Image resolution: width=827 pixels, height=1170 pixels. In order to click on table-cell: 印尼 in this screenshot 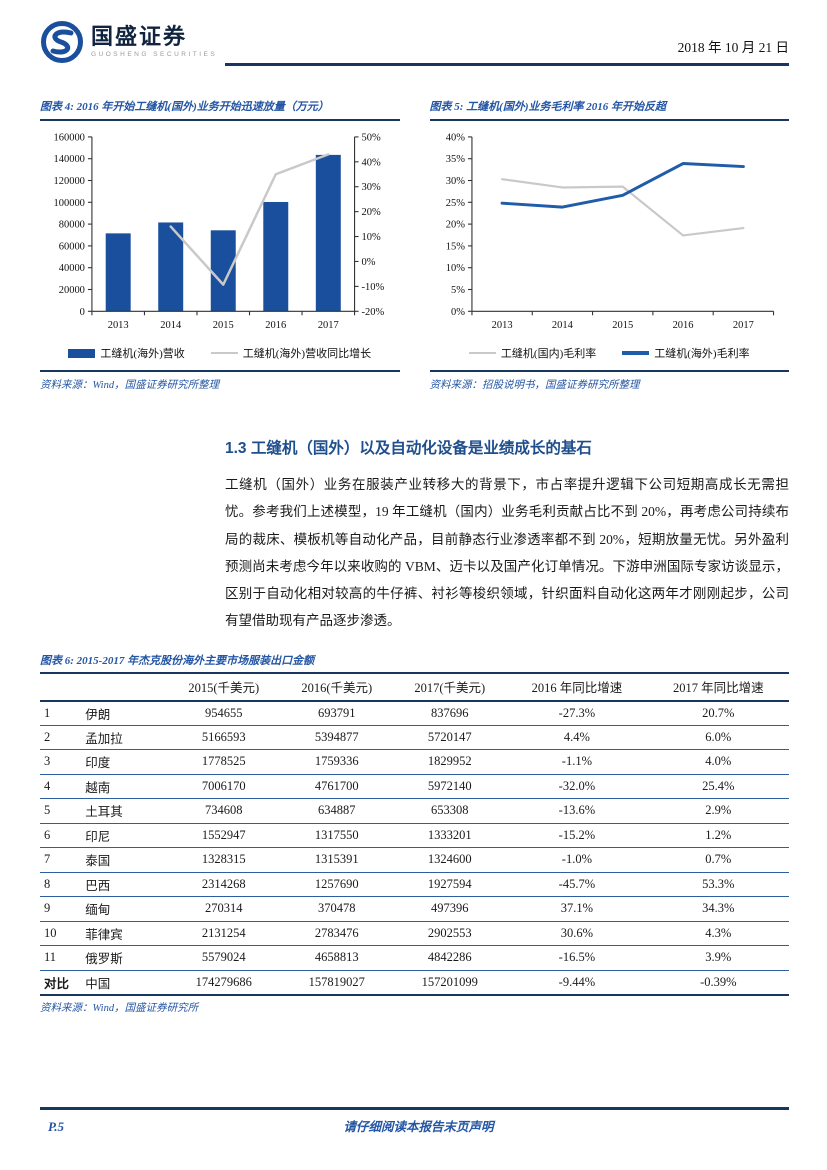, I will do `click(124, 836)`.